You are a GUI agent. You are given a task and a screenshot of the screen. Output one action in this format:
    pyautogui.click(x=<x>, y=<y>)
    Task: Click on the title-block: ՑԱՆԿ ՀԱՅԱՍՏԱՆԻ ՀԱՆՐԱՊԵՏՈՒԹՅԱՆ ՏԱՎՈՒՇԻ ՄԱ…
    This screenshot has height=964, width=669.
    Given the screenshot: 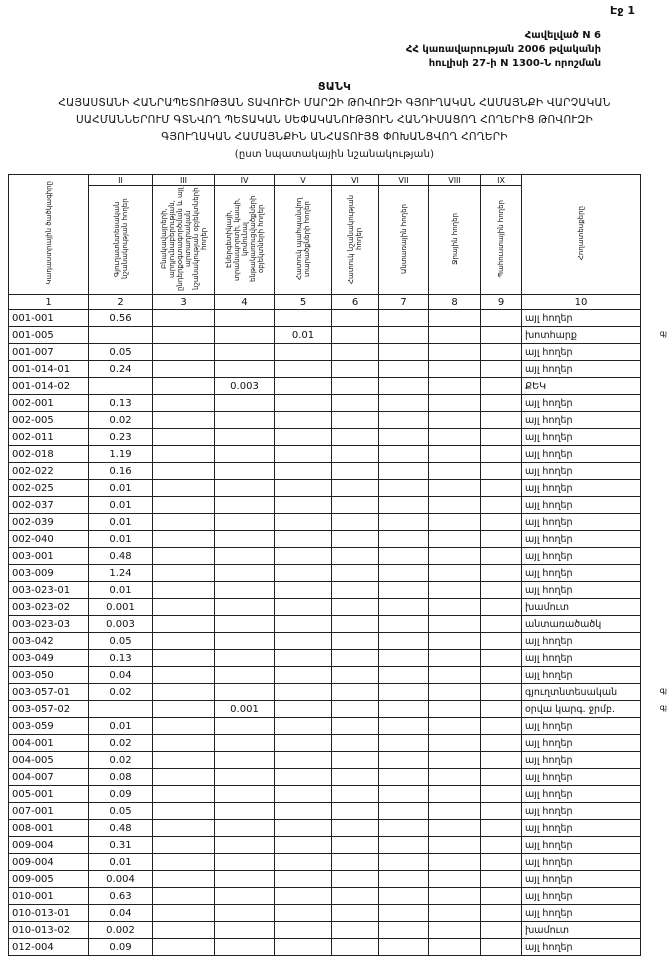 What is the action you would take?
    pyautogui.click(x=334, y=120)
    